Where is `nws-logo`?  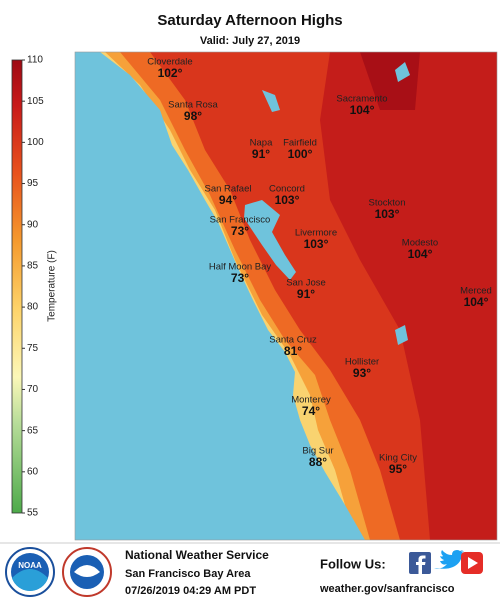 nws-logo is located at coordinates (87, 572).